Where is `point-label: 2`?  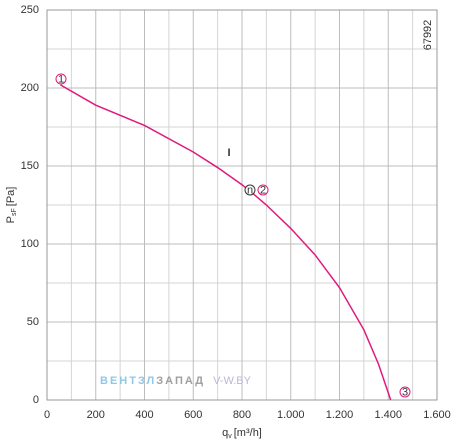
point-label: 2 is located at coordinates (263, 190).